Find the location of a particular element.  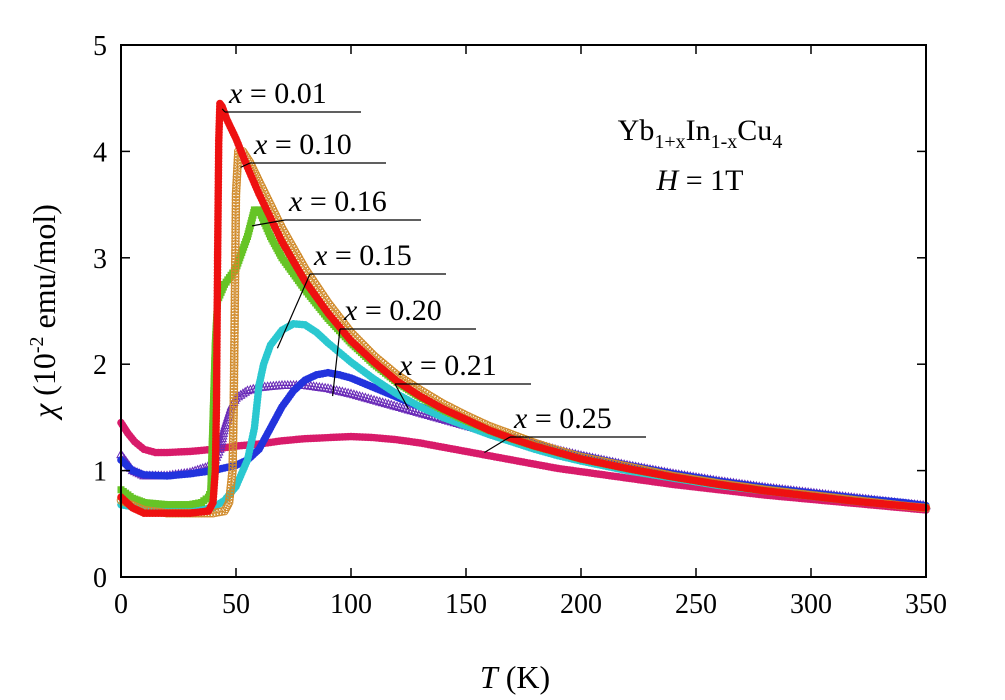

x-tick-label: 0 is located at coordinates (121, 604).